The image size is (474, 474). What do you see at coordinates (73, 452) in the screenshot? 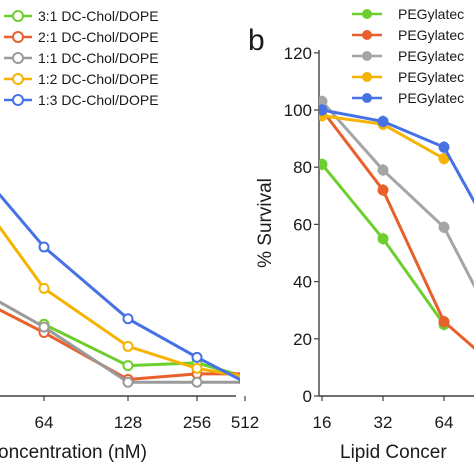
I see `panel-a-x-axis-title: oncentration (nM)` at bounding box center [73, 452].